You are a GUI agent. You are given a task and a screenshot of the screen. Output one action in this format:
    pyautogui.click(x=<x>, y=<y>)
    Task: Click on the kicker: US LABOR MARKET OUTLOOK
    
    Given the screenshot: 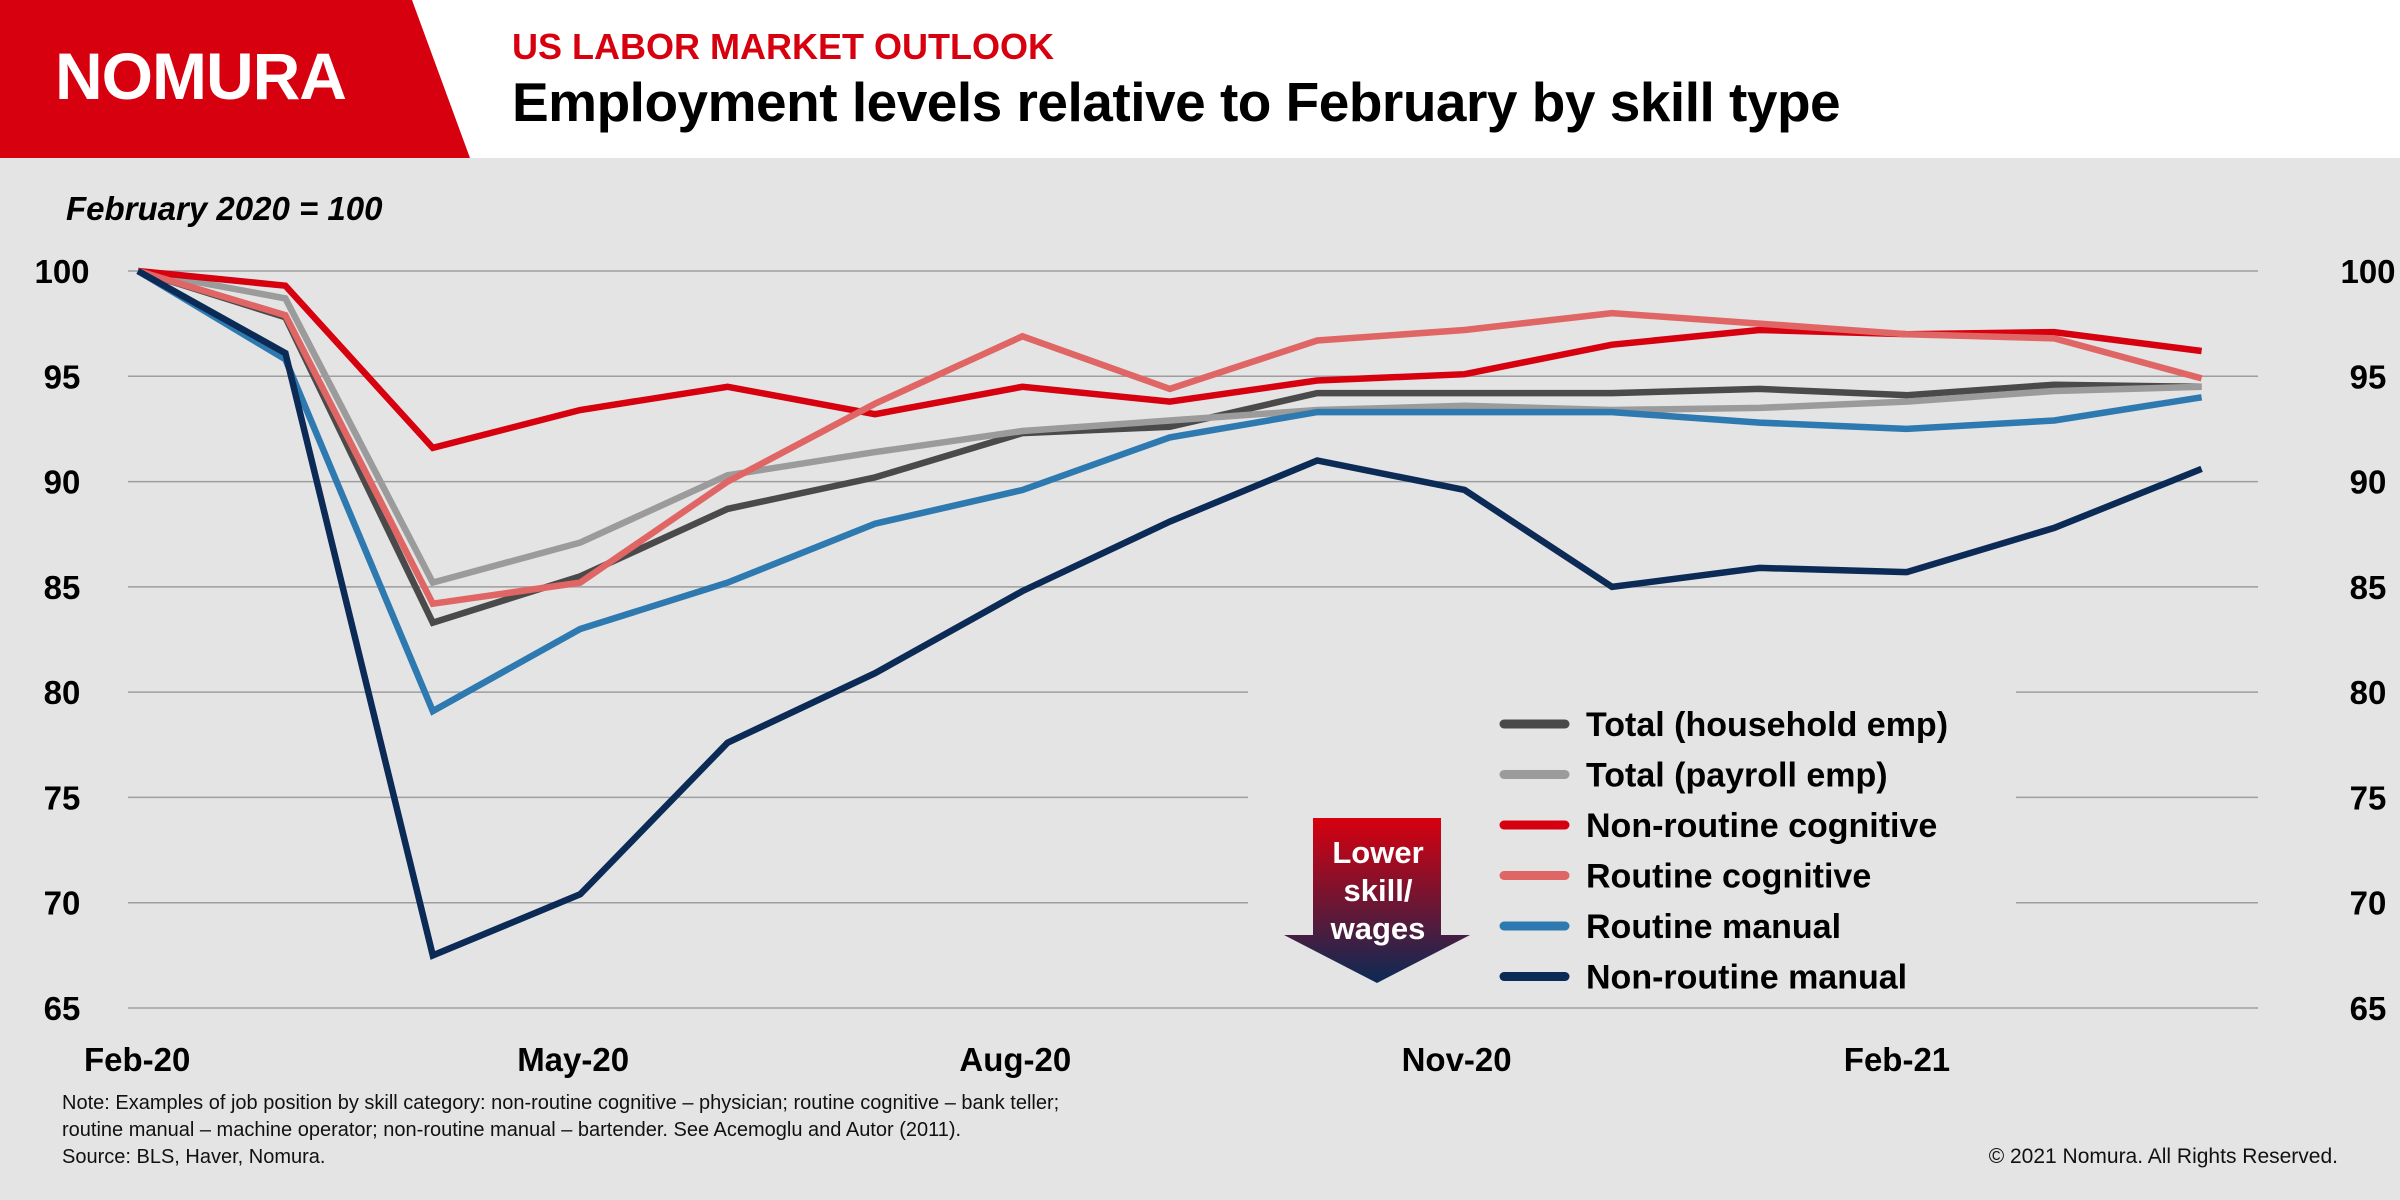 What is the action you would take?
    pyautogui.click(x=783, y=46)
    